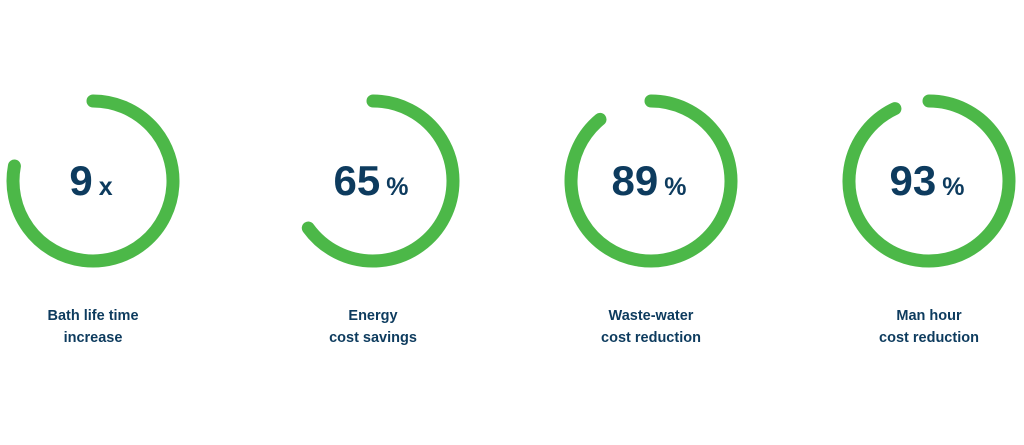  What do you see at coordinates (651, 316) in the screenshot?
I see `stat-label: Waste-water` at bounding box center [651, 316].